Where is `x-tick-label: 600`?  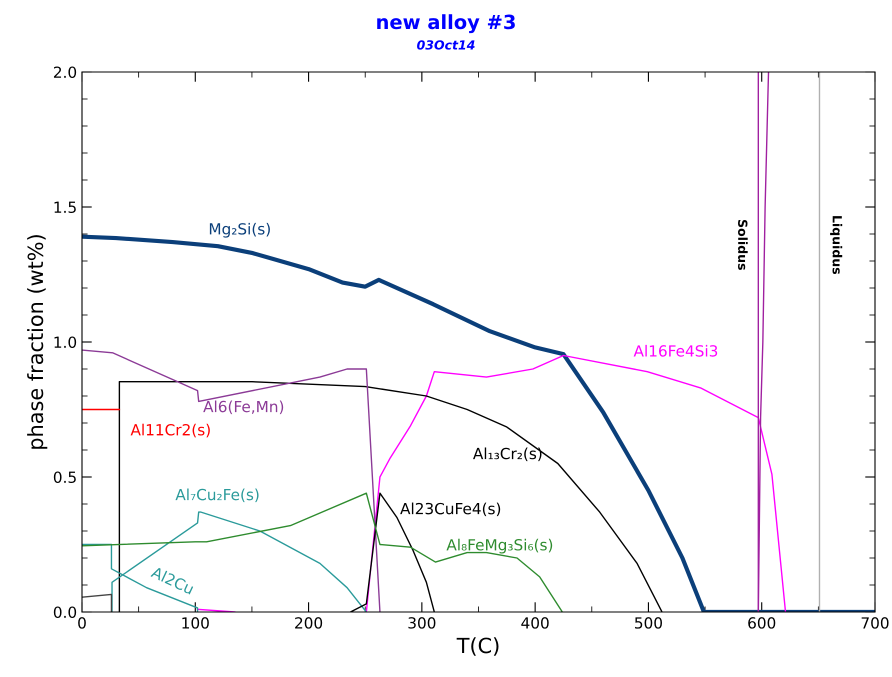
x-tick-label: 600 is located at coordinates (762, 623).